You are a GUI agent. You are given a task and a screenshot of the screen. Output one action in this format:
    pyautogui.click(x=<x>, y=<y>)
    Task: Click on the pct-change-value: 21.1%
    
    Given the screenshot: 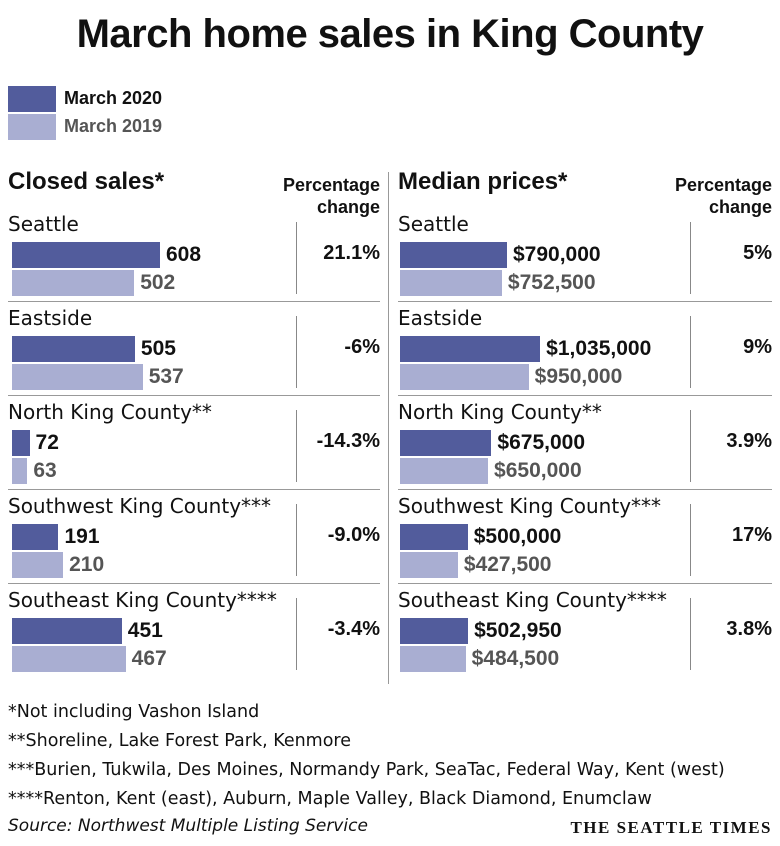 What is the action you would take?
    pyautogui.click(x=351, y=253)
    